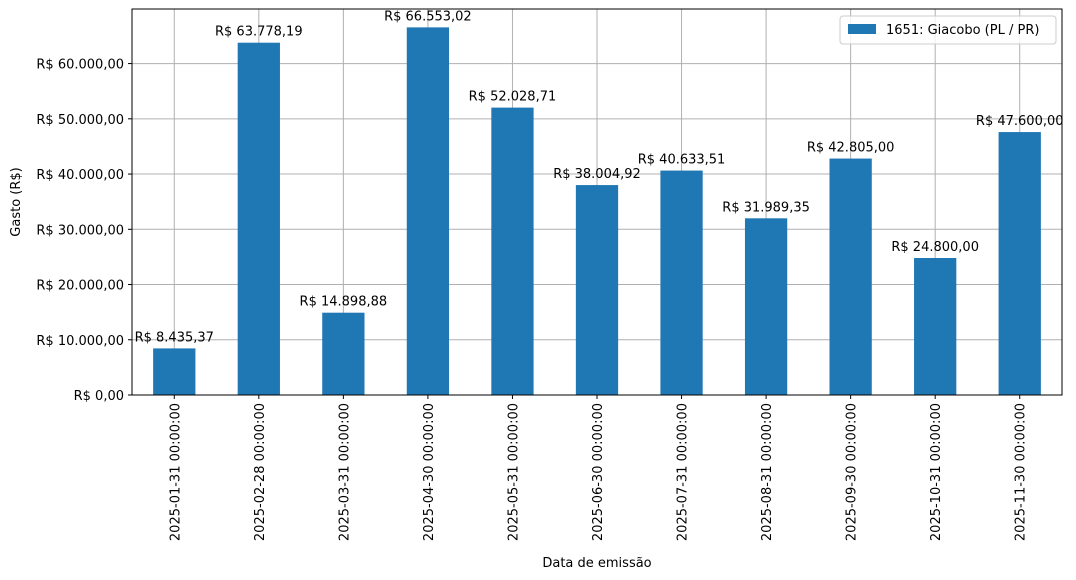  What do you see at coordinates (344, 302) in the screenshot?
I see `bar-value-label: R$ 14.898,88` at bounding box center [344, 302].